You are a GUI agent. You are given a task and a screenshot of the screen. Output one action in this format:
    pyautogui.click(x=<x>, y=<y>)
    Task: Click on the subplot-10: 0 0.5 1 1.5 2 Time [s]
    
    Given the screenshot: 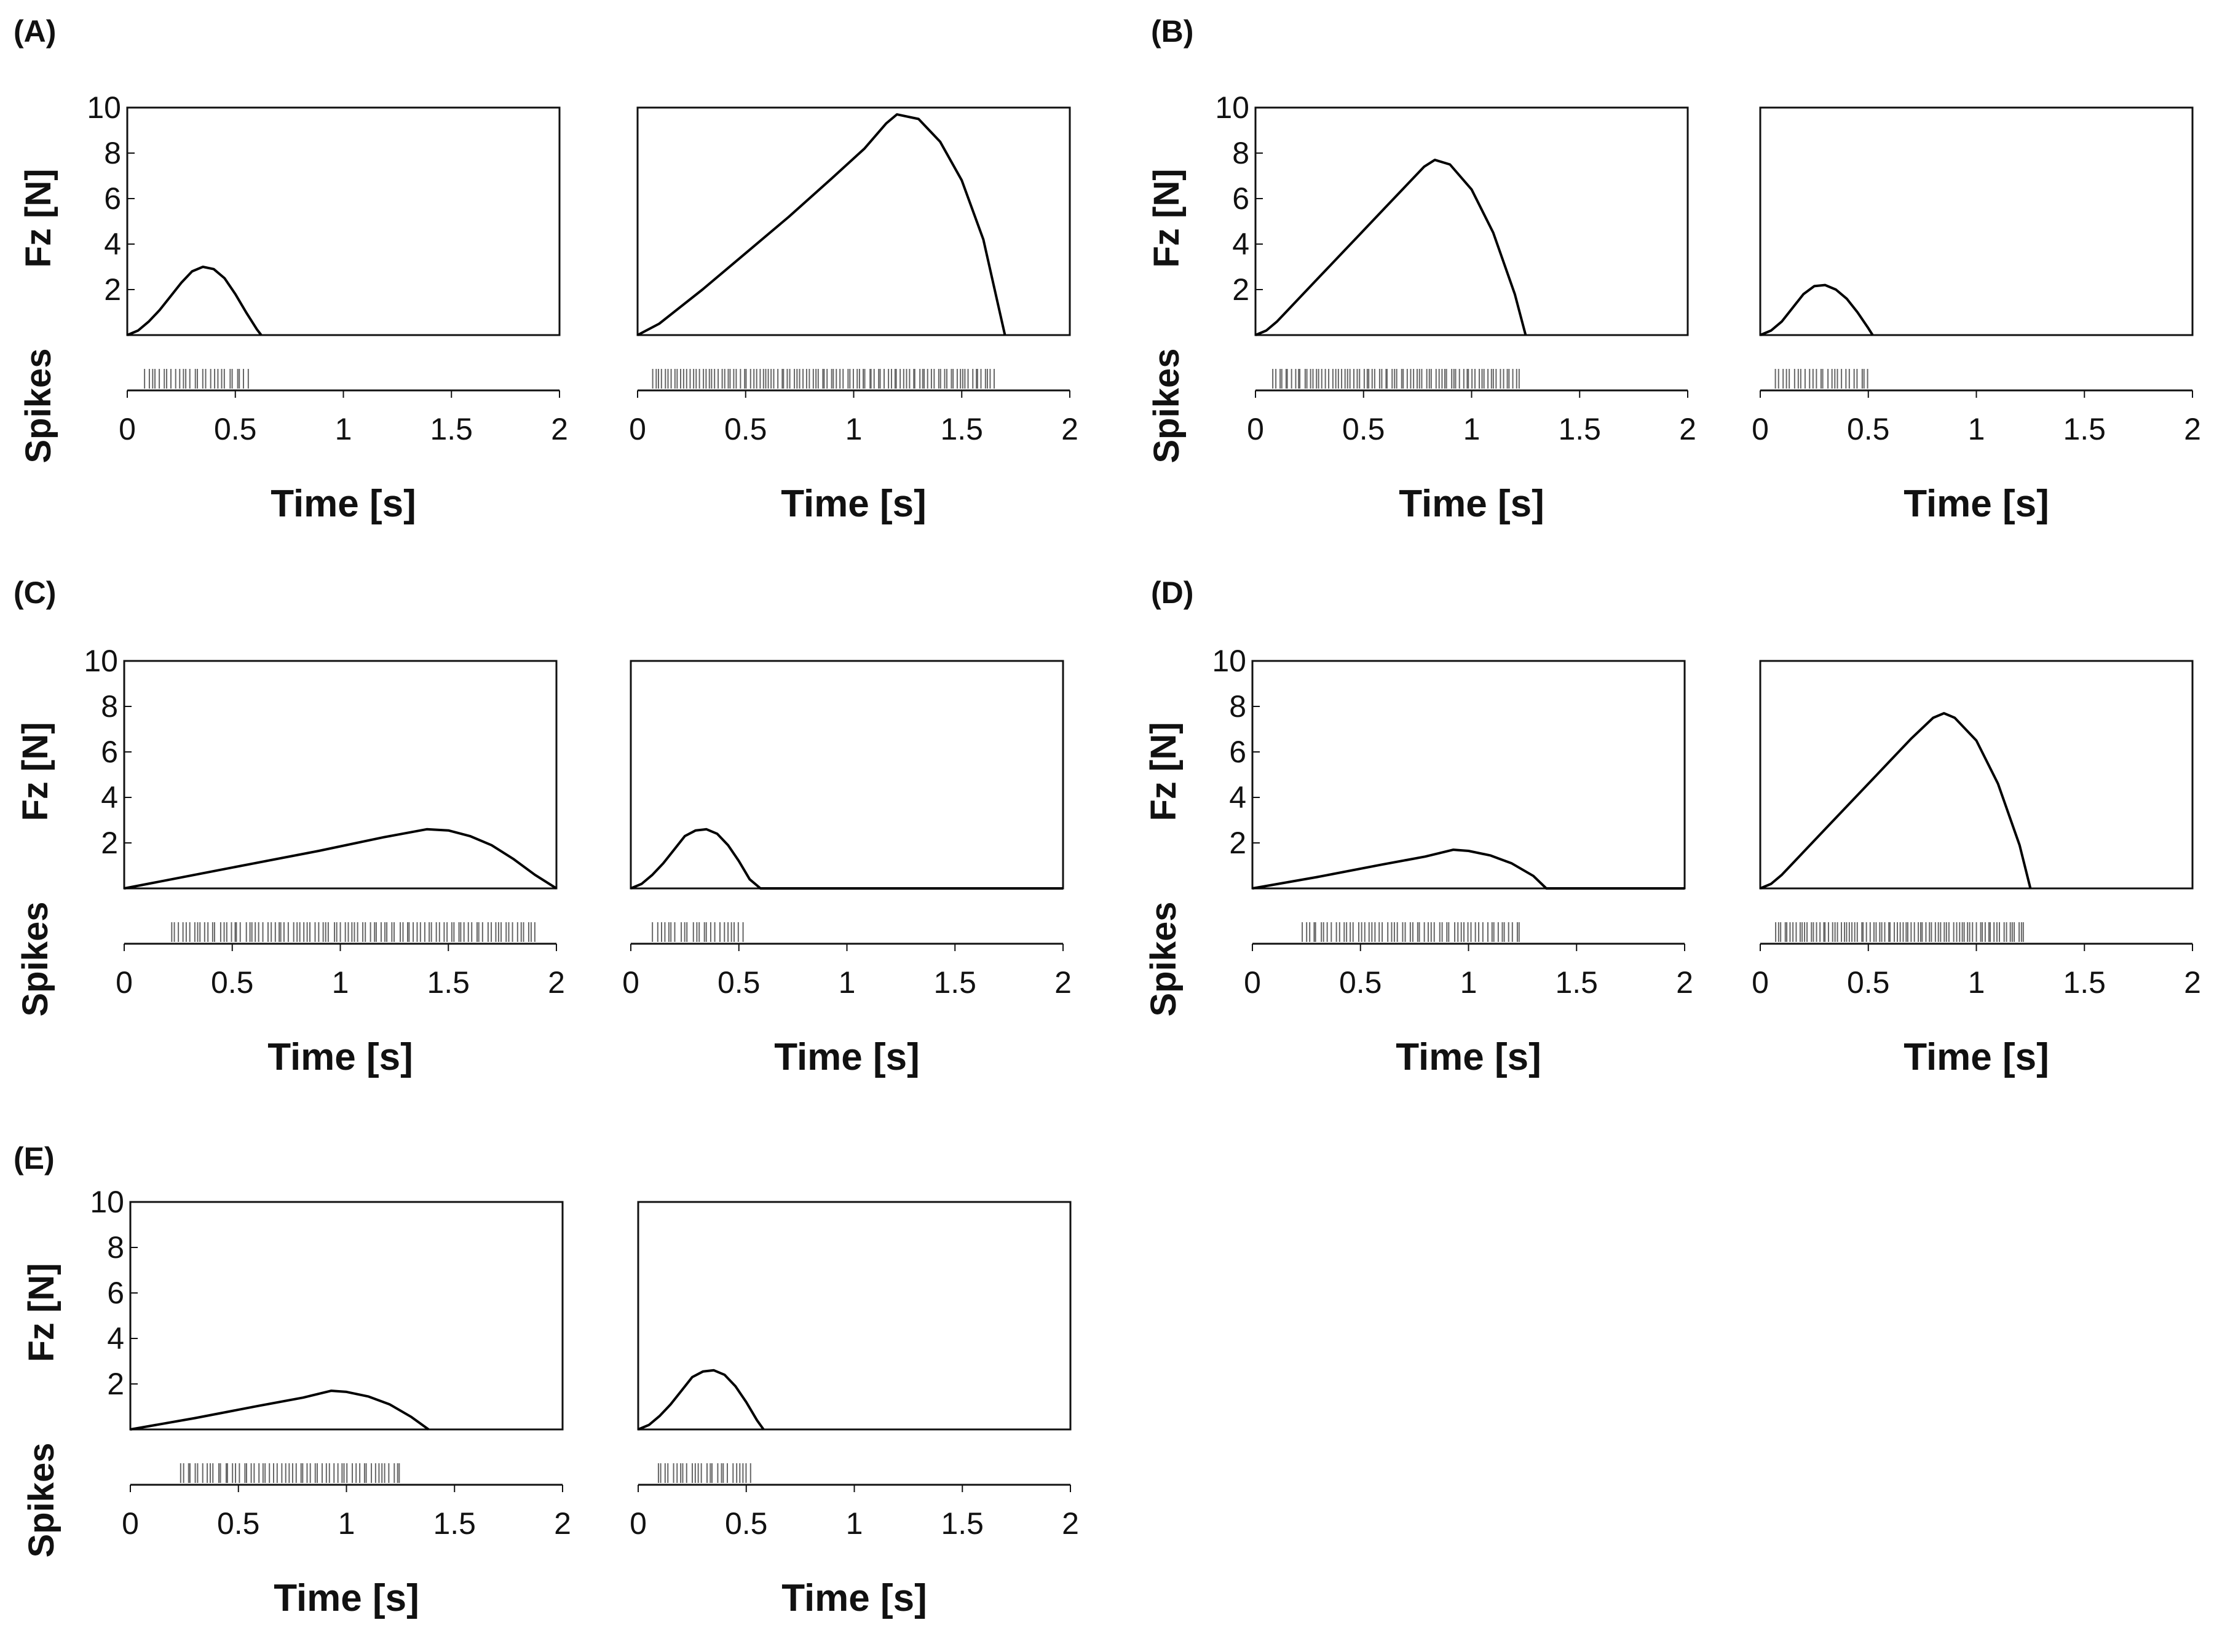 What is the action you would take?
    pyautogui.click(x=855, y=1410)
    